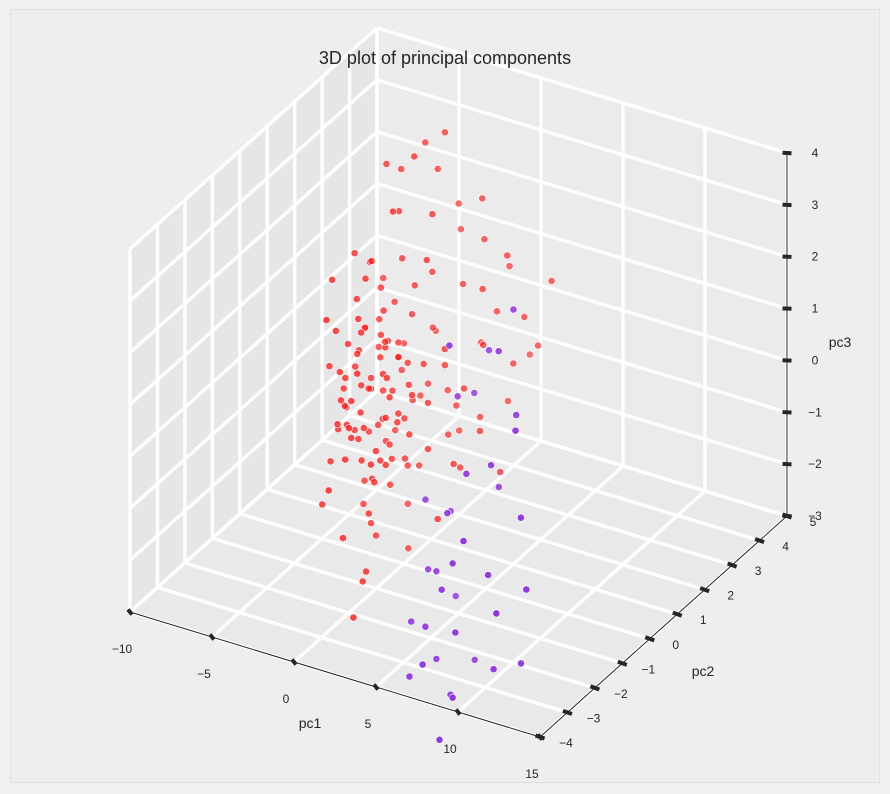  What do you see at coordinates (648, 669) in the screenshot?
I see `y-tick-label: −1` at bounding box center [648, 669].